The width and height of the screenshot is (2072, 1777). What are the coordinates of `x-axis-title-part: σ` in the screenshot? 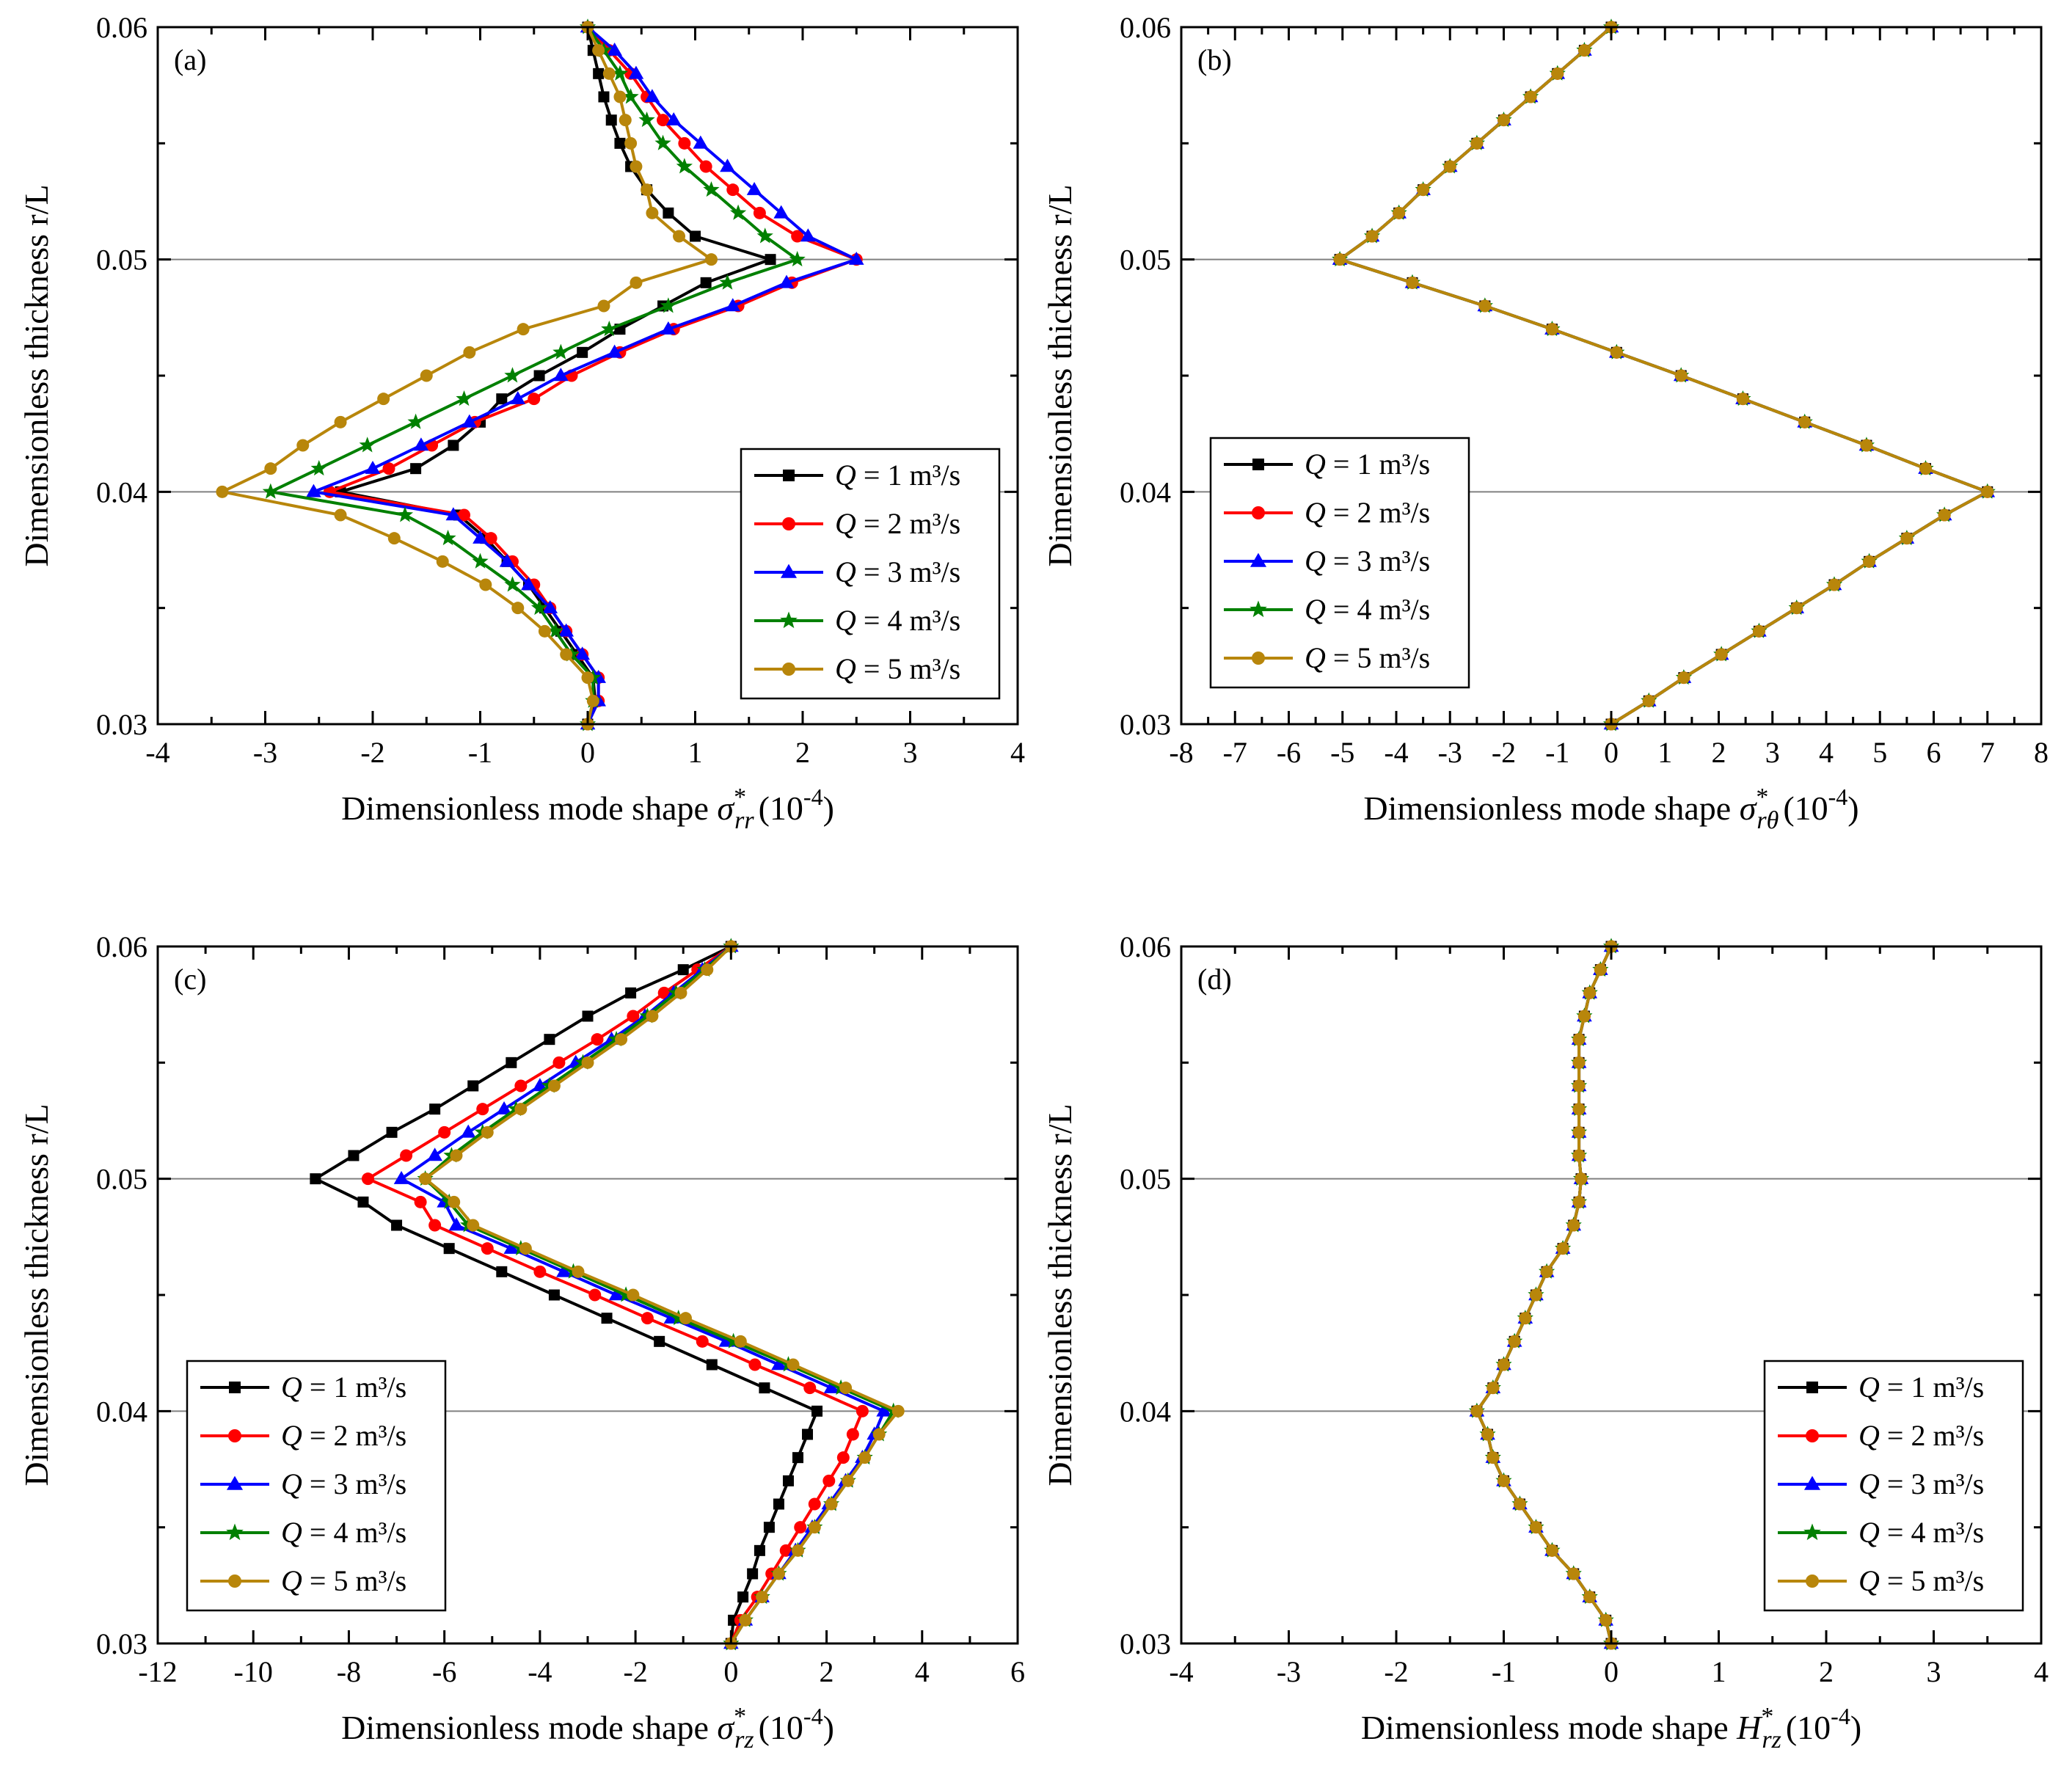 It's located at (1749, 808).